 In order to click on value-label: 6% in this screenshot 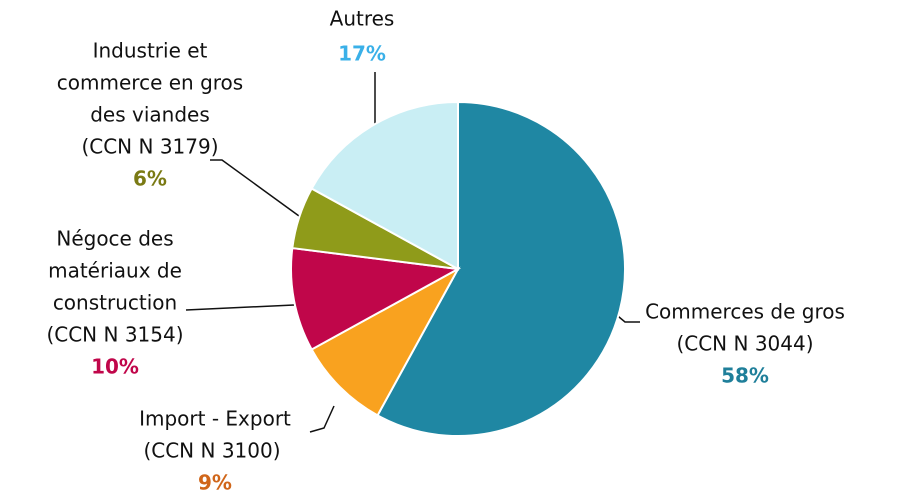, I will do `click(150, 179)`.